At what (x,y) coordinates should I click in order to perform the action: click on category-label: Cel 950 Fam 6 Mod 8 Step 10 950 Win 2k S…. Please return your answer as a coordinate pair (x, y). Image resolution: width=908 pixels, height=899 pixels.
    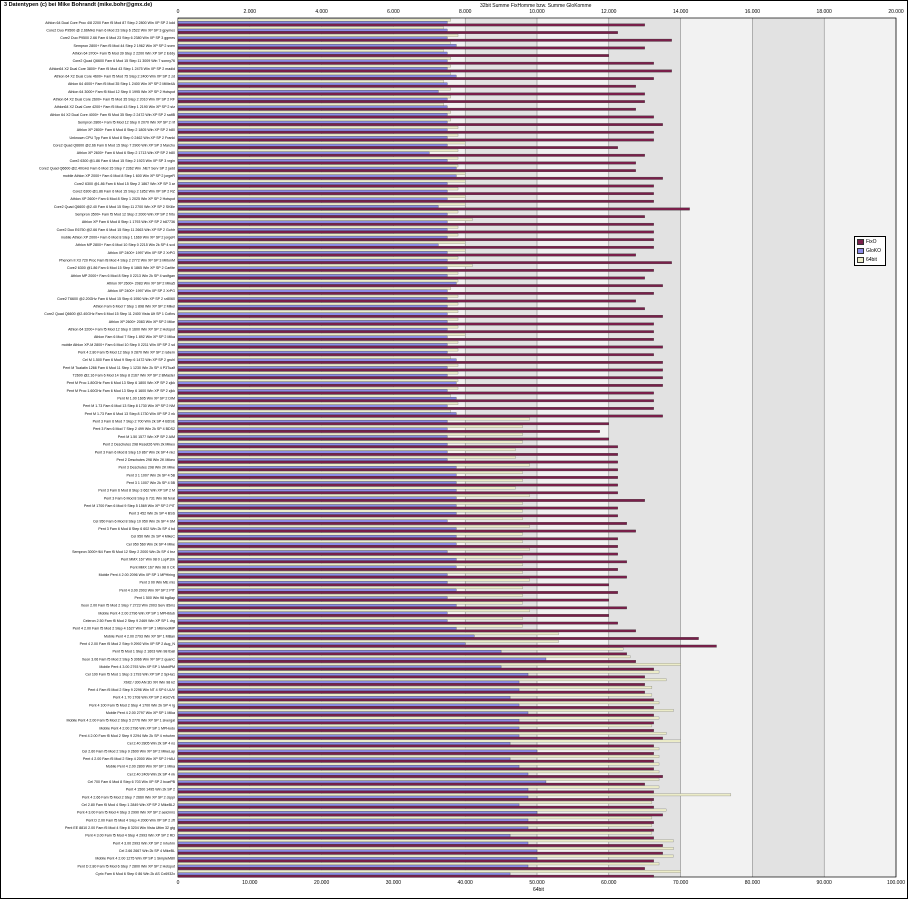
    Looking at the image, I should click on (134, 521).